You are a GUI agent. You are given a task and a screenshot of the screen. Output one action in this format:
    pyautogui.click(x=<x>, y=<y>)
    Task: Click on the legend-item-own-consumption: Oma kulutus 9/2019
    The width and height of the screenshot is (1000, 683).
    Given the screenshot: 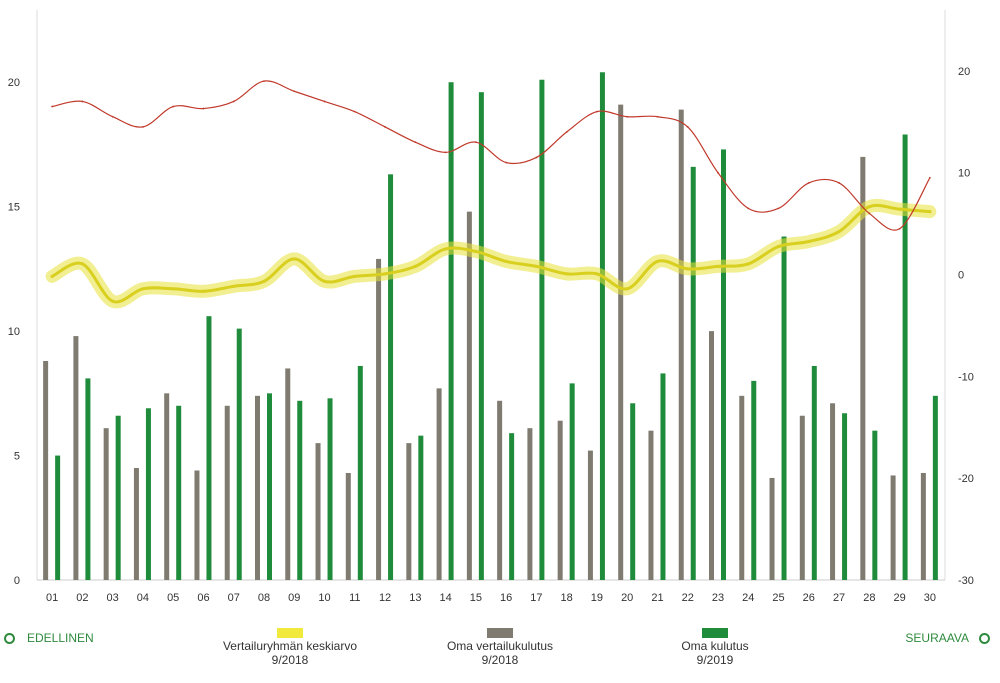 What is the action you would take?
    pyautogui.click(x=715, y=647)
    